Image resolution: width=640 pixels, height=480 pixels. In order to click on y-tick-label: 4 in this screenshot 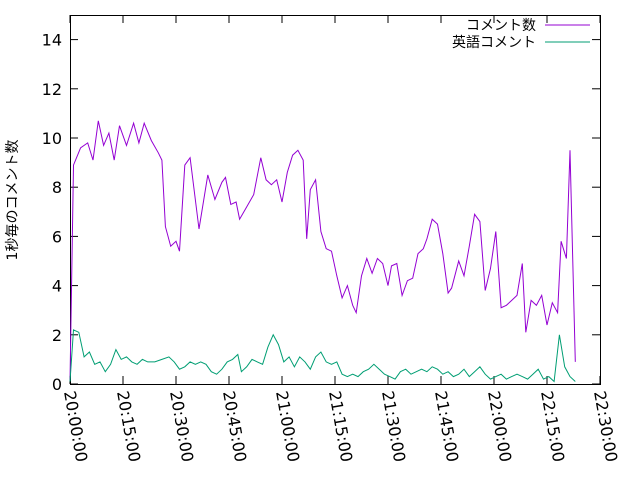, I will do `click(57, 286)`.